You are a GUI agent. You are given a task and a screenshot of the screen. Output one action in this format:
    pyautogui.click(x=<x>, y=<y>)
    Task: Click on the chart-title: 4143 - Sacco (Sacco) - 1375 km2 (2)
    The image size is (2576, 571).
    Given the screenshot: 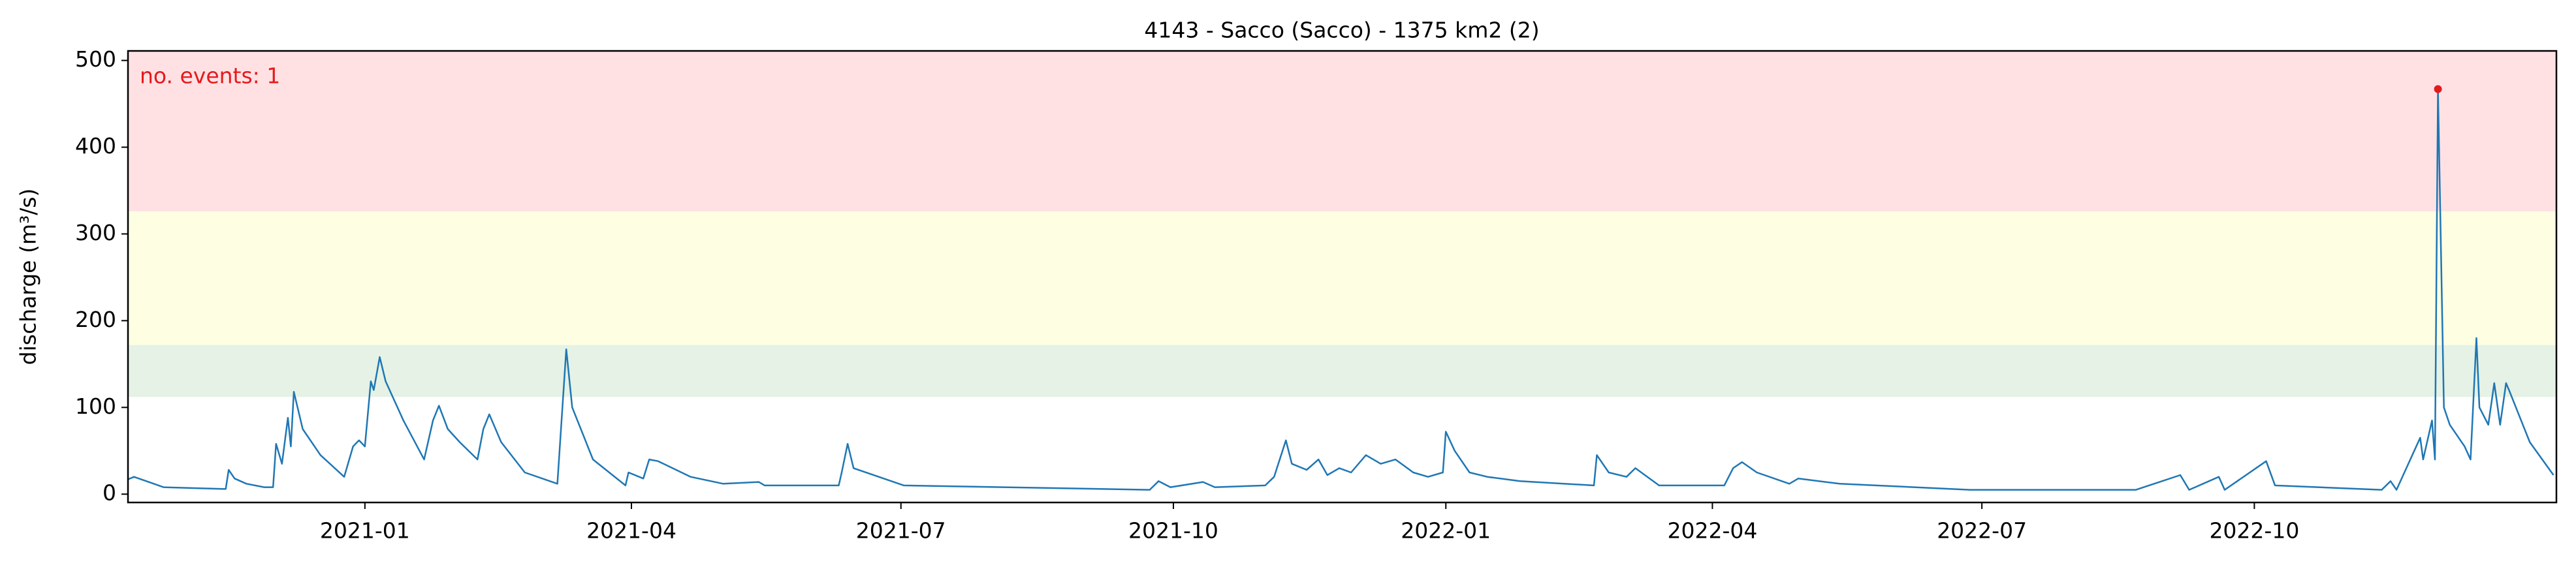 What is the action you would take?
    pyautogui.click(x=1342, y=30)
    